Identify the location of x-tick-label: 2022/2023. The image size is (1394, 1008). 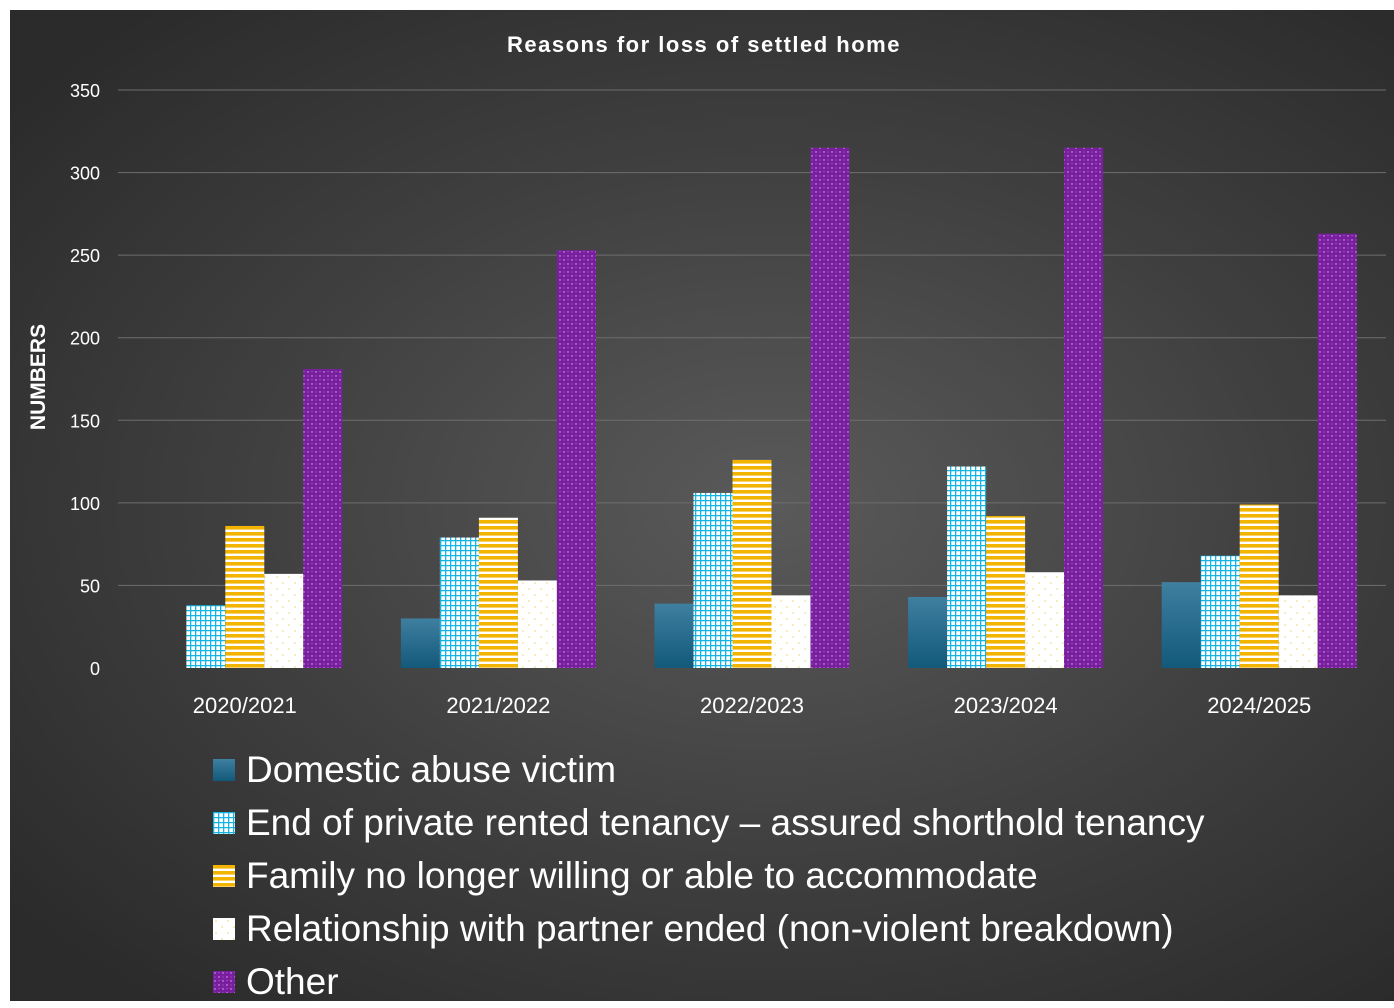
(752, 705).